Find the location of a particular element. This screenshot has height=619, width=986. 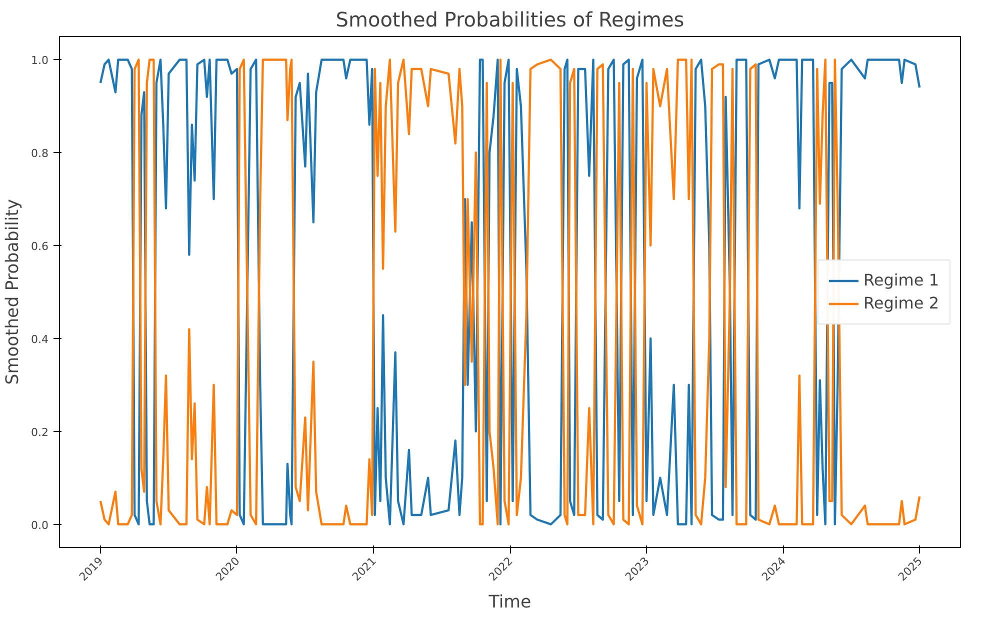

legend-label: Regime 1 is located at coordinates (901, 280).